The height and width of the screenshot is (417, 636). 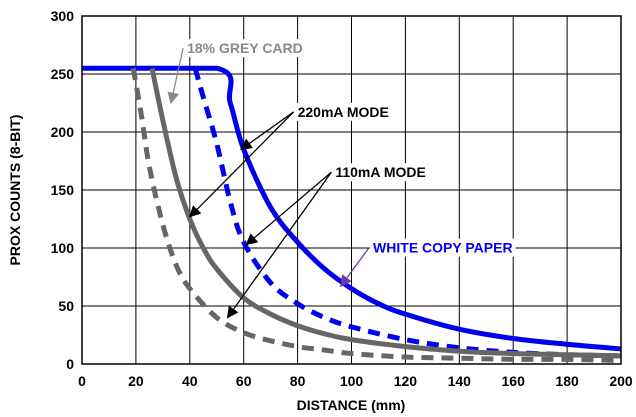 I want to click on annotation-label: 220mA MODE, so click(x=343, y=112).